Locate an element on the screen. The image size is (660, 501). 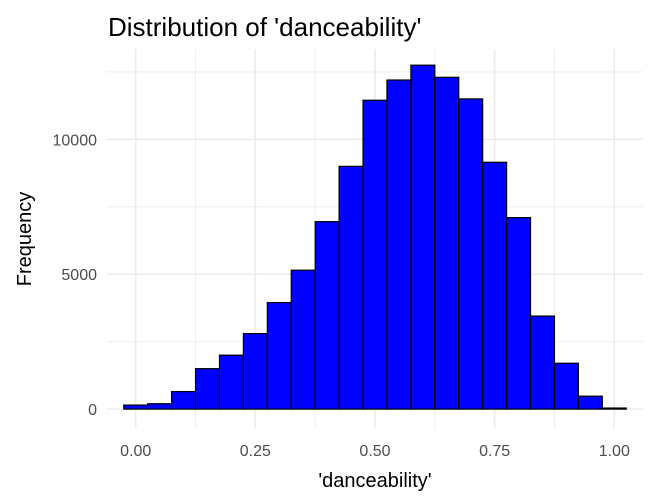
y-tick-label: 10000 is located at coordinates (75, 140).